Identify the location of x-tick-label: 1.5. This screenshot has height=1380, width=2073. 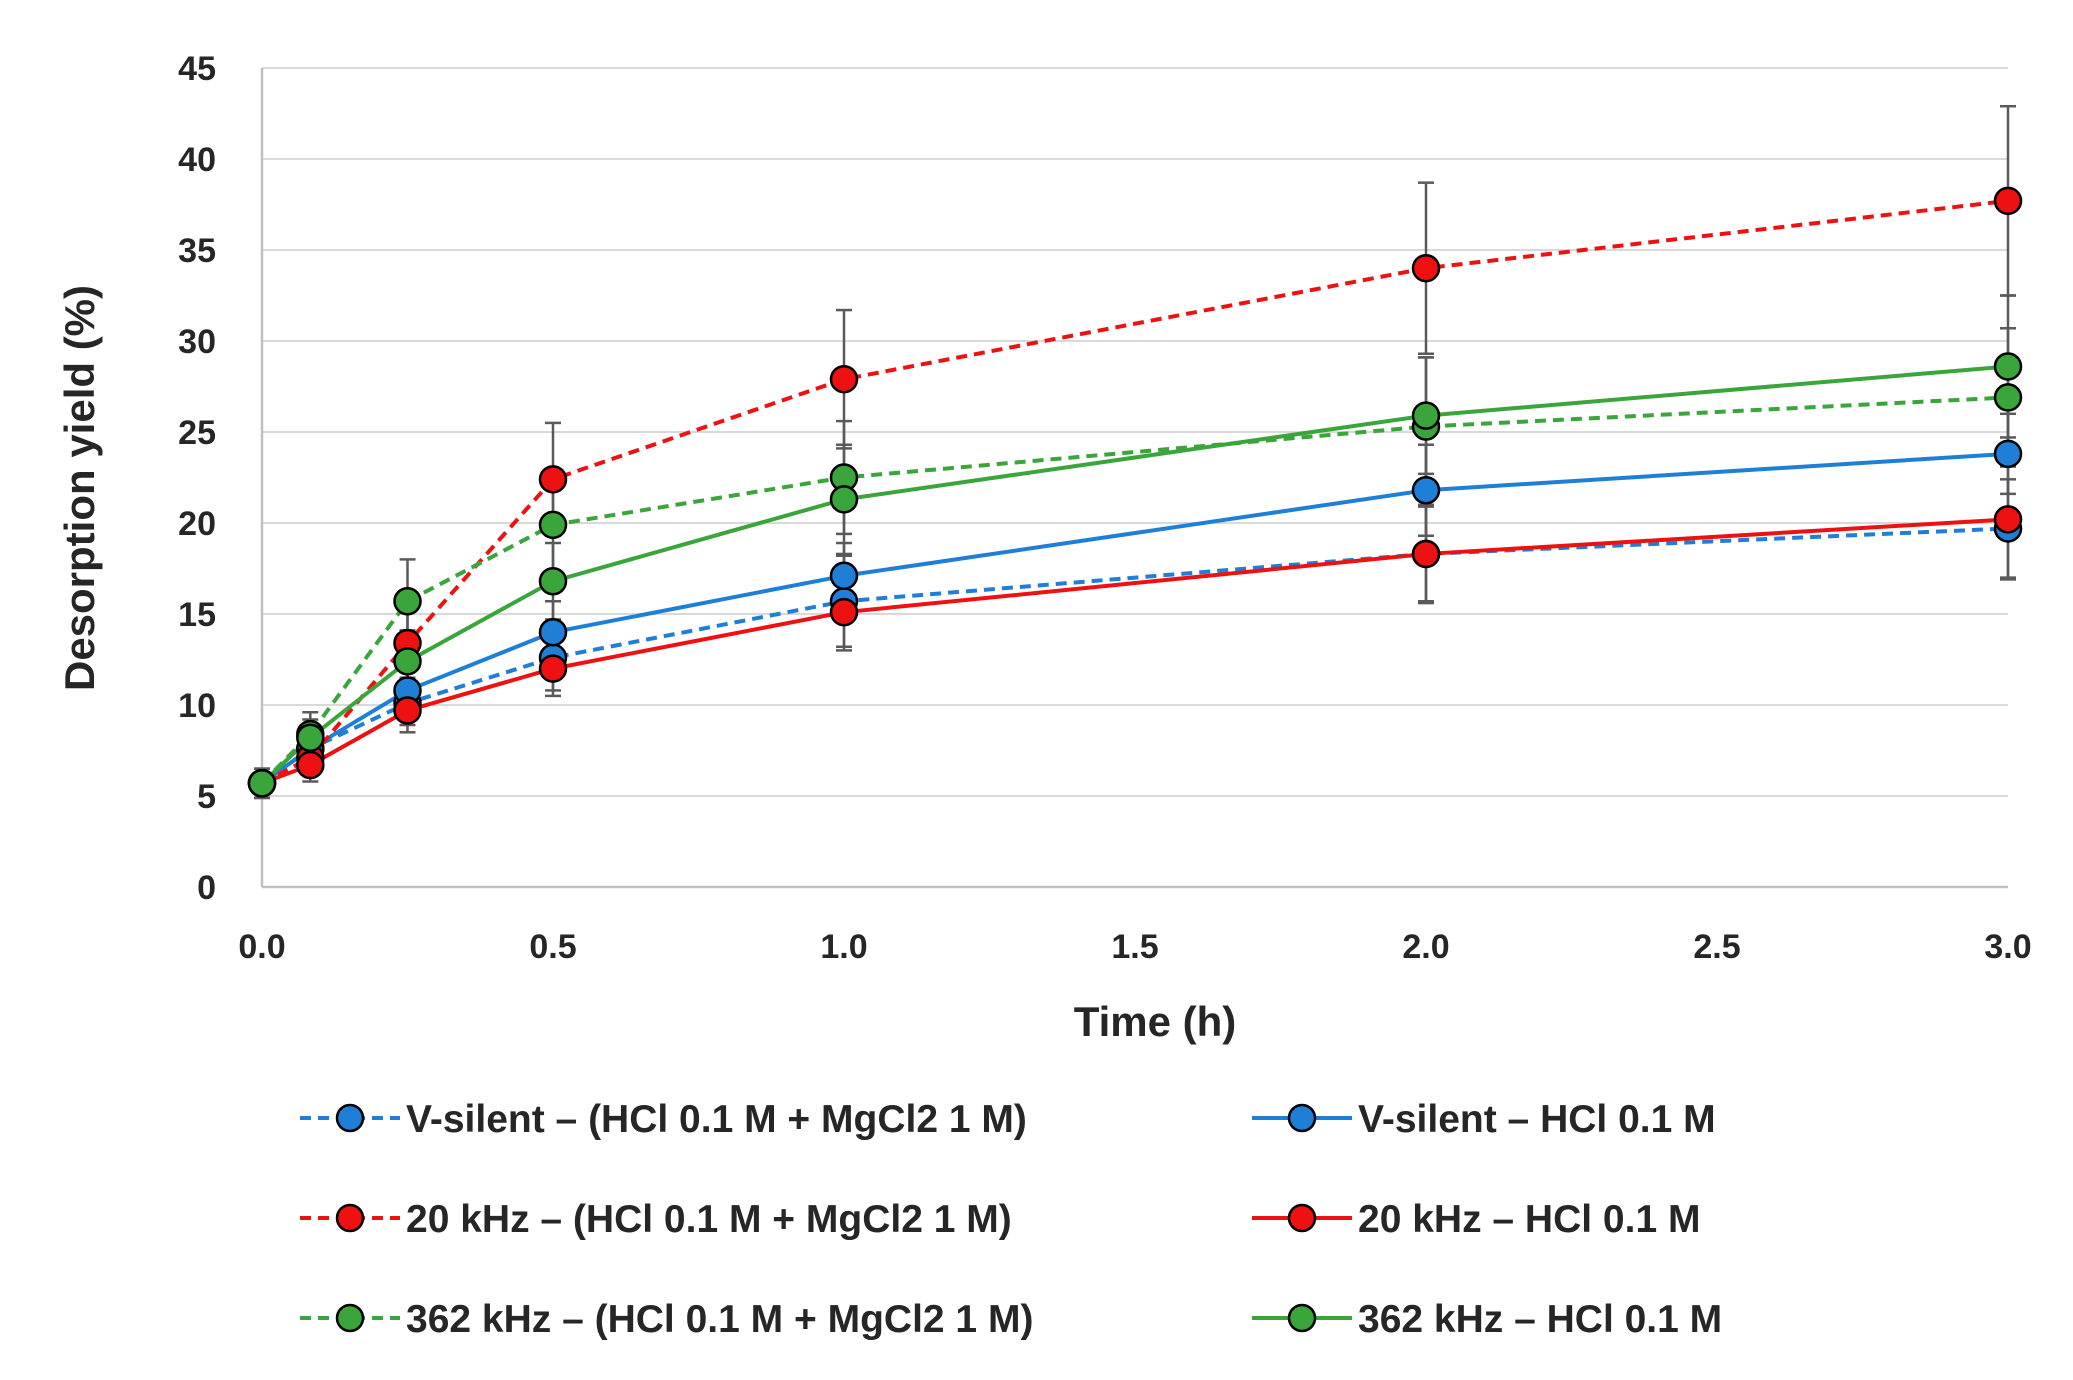
(1134, 947).